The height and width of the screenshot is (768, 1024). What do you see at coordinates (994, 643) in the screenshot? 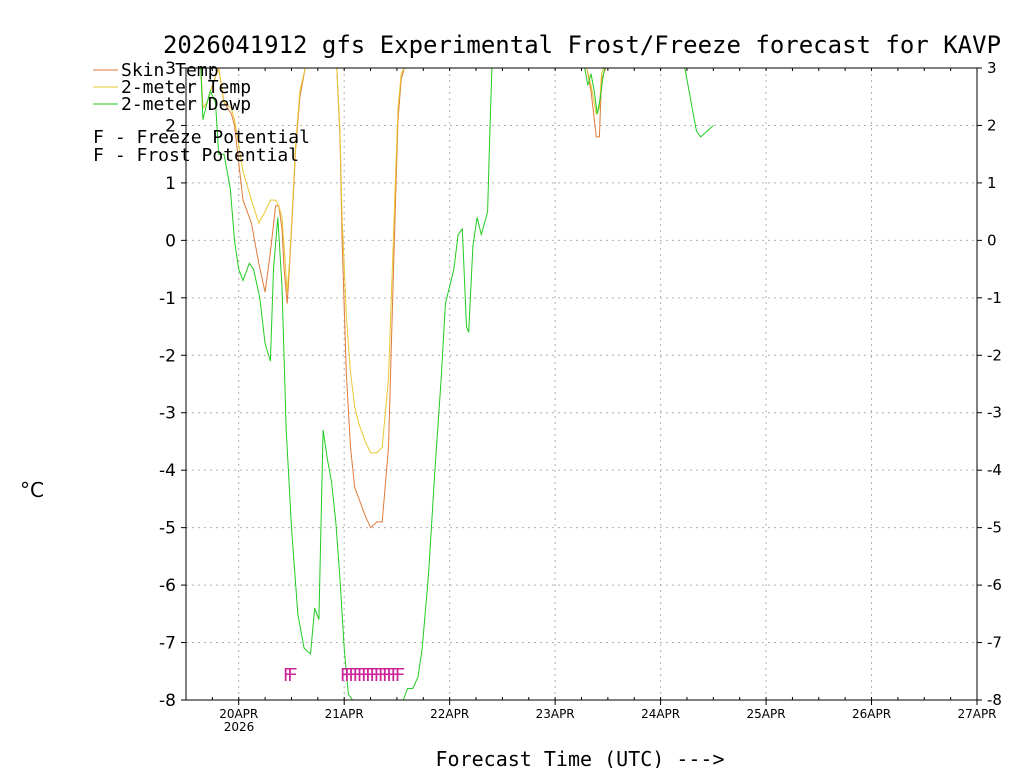
I see `right-y-tick-label: -7` at bounding box center [994, 643].